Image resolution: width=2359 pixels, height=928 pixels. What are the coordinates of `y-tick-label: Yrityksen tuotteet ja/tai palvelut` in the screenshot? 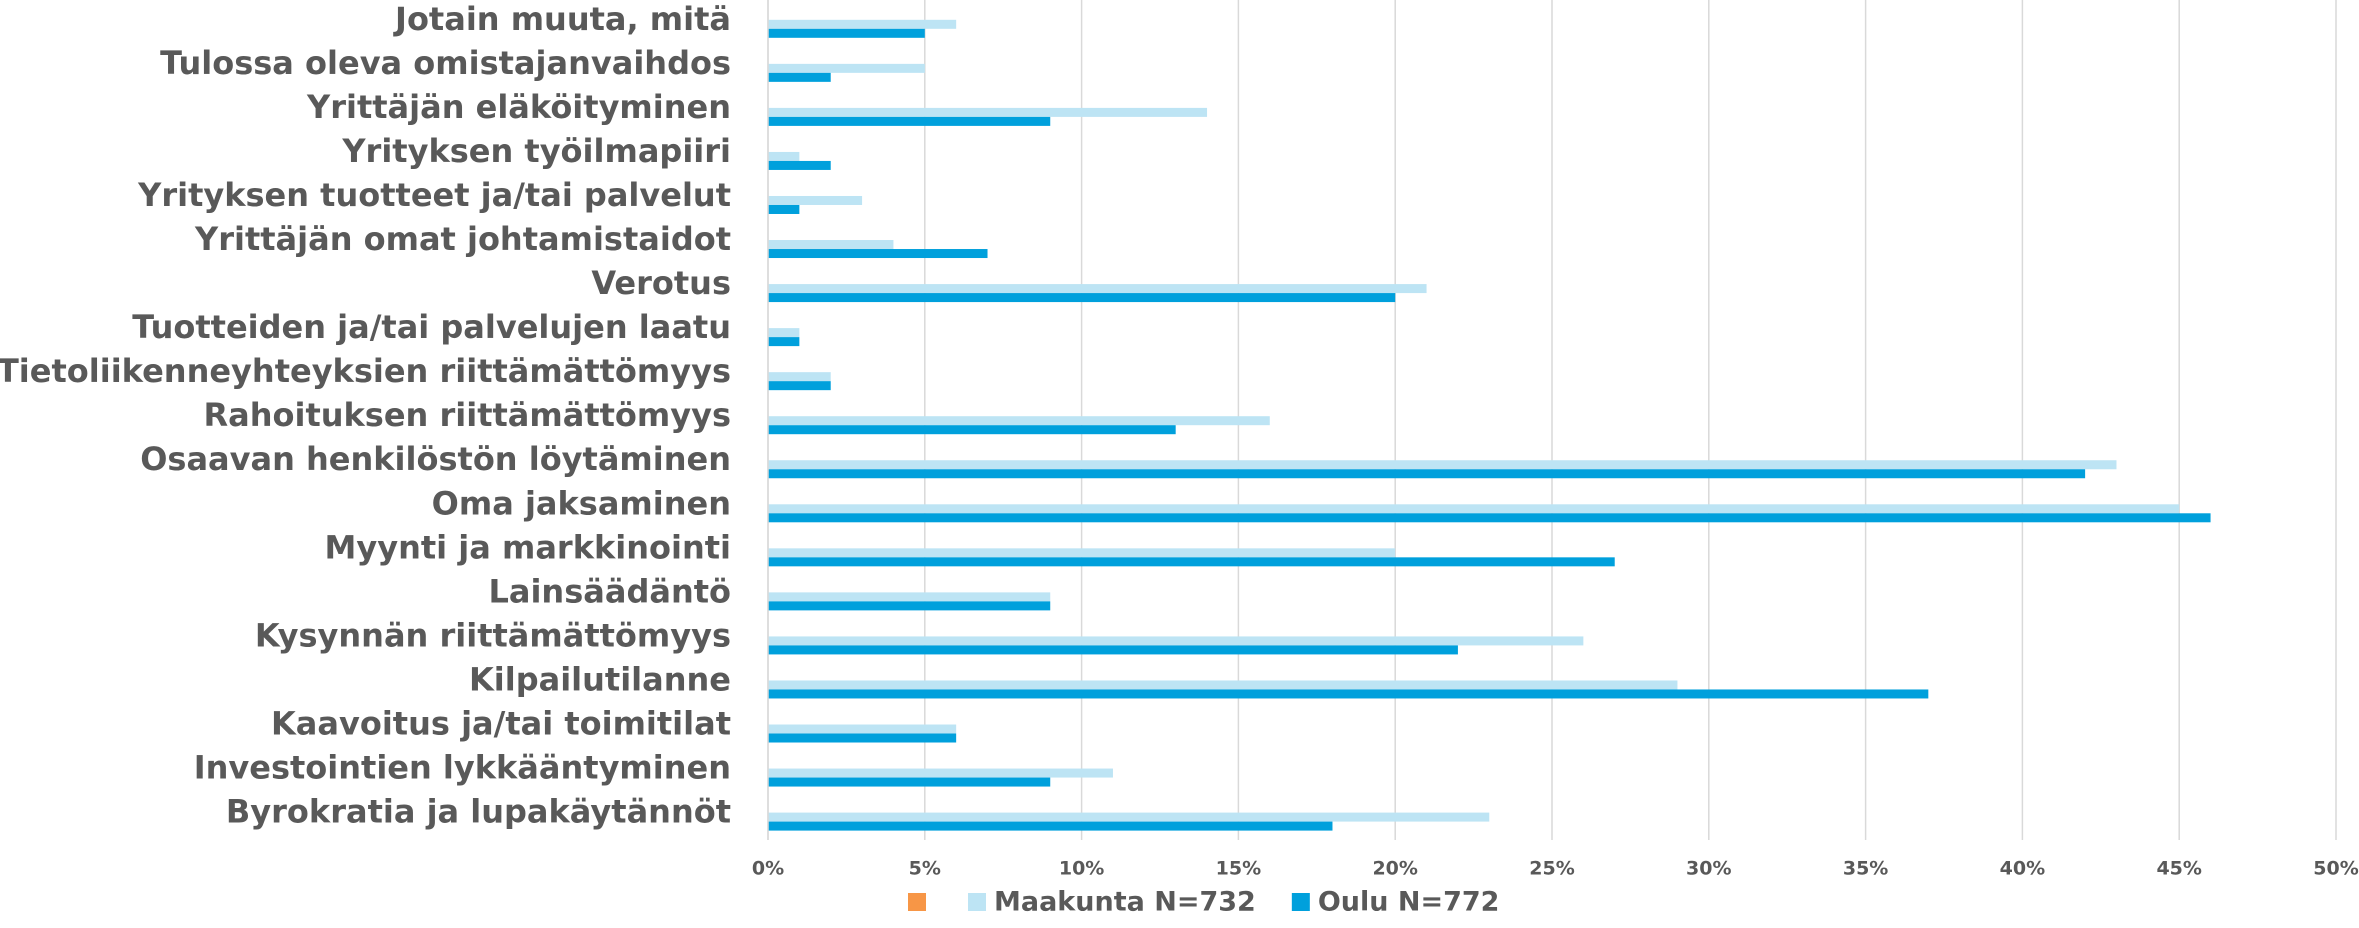 It's located at (434, 195).